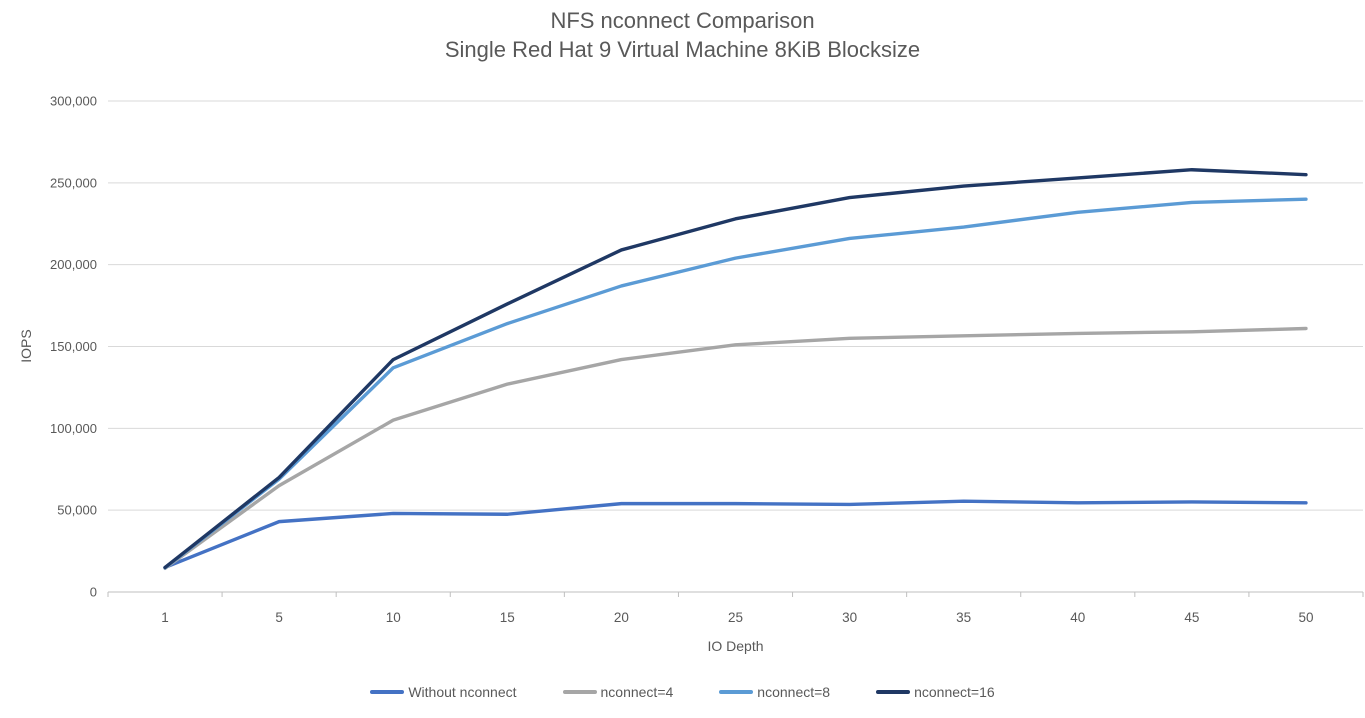 This screenshot has height=718, width=1365. Describe the element at coordinates (963, 617) in the screenshot. I see `x-tick-label: 35` at that location.